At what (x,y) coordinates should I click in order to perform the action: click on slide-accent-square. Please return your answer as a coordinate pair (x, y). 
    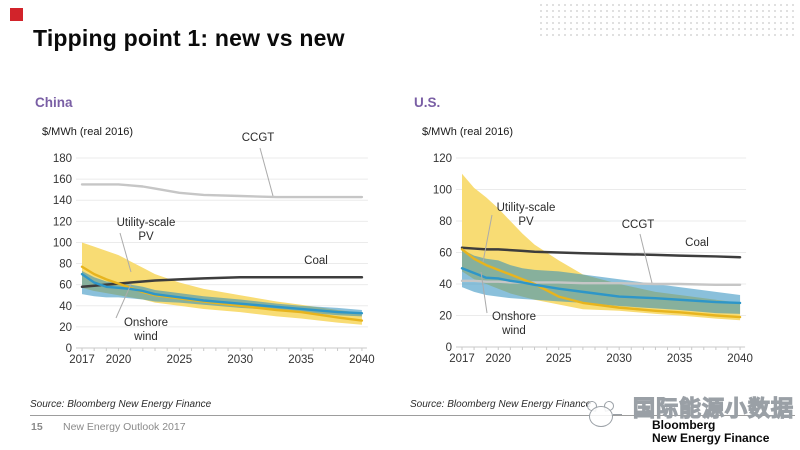
    Looking at the image, I should click on (16, 14).